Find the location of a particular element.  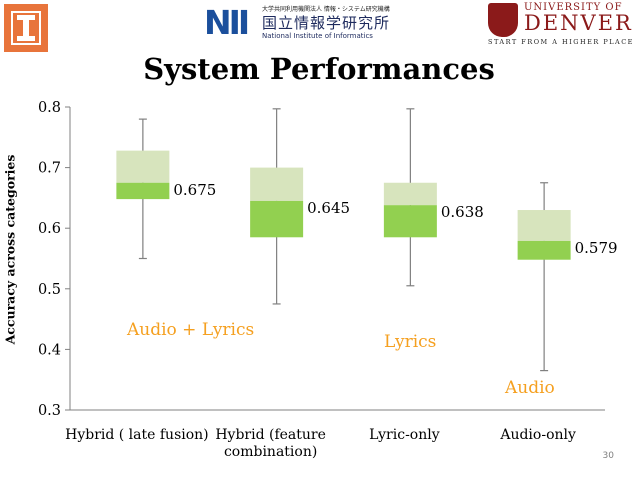

y-tick-label: 0.8 is located at coordinates (49, 108).